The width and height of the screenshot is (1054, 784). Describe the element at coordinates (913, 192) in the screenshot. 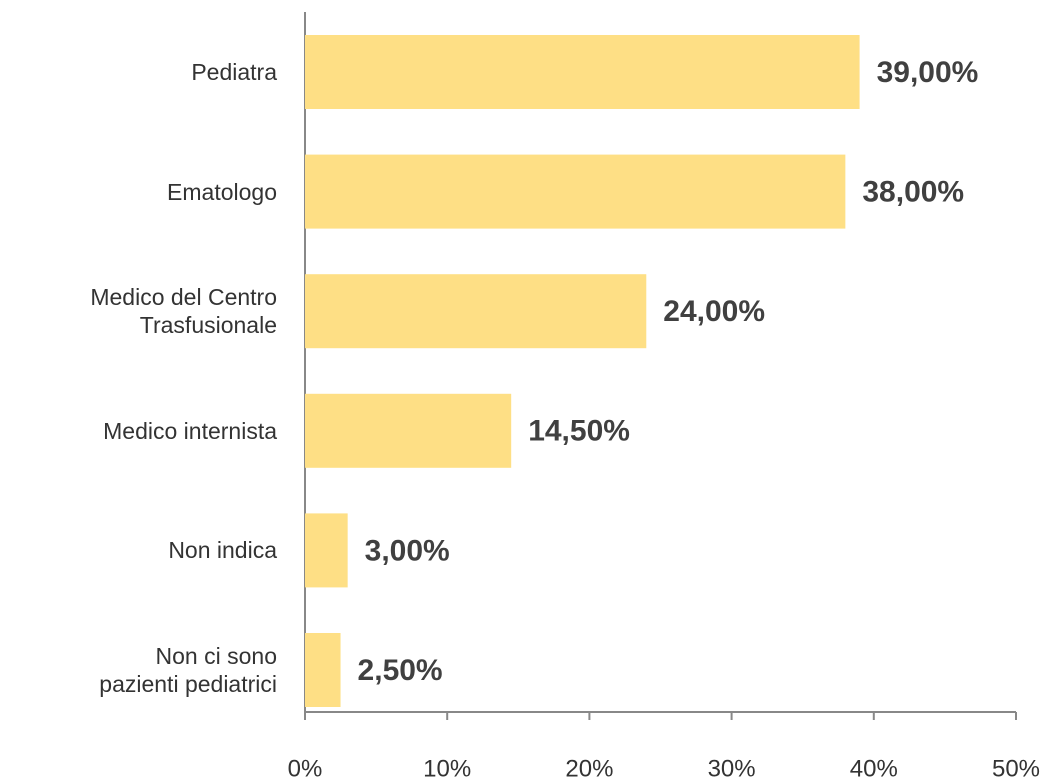

I see `value-label: 38,00%` at that location.